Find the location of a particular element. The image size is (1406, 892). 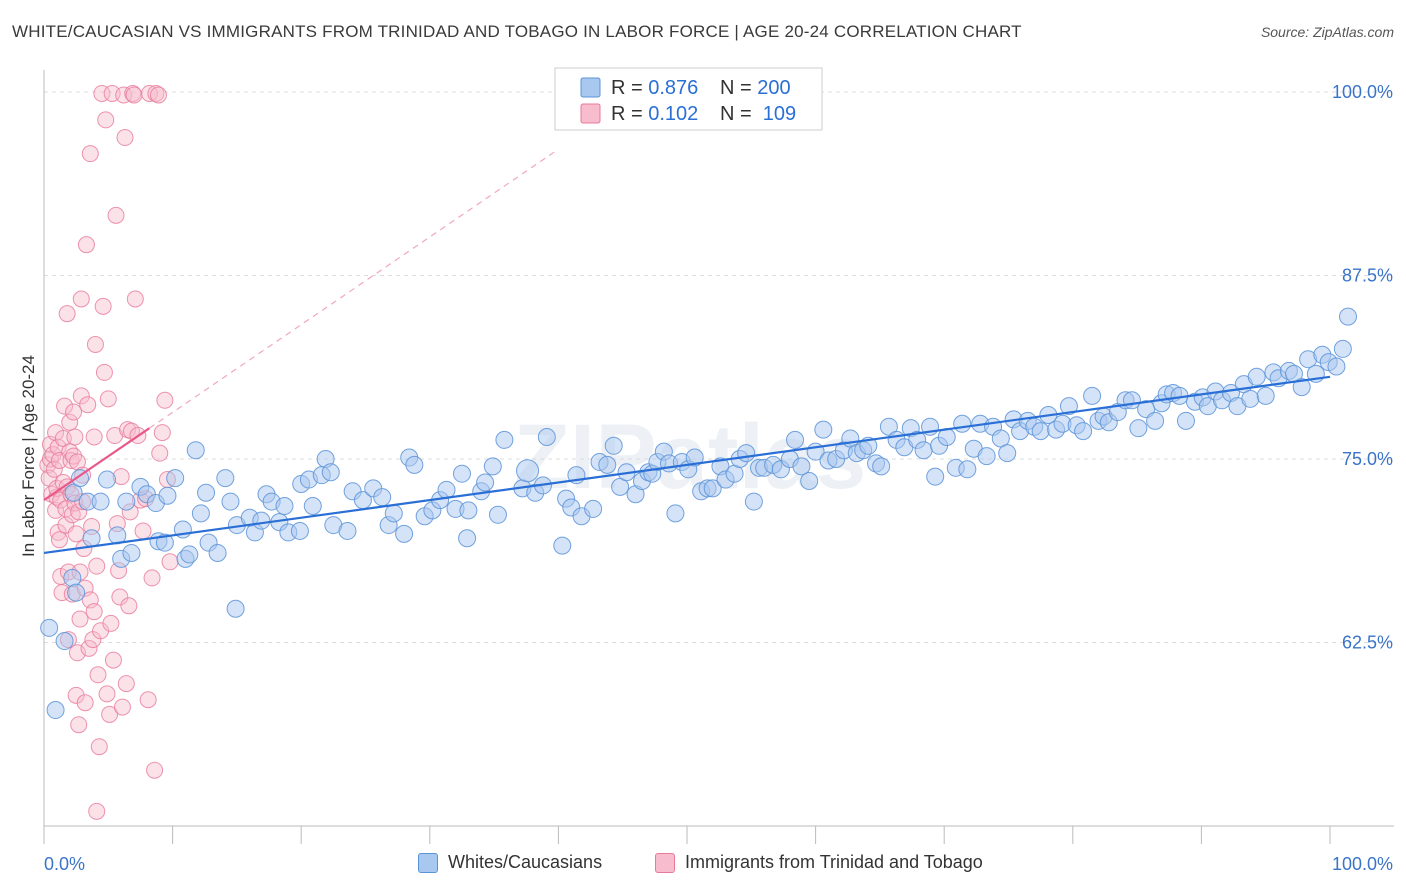

legend-item-trinidad: Immigrants from Trinidad and Tobago is located at coordinates (819, 862).